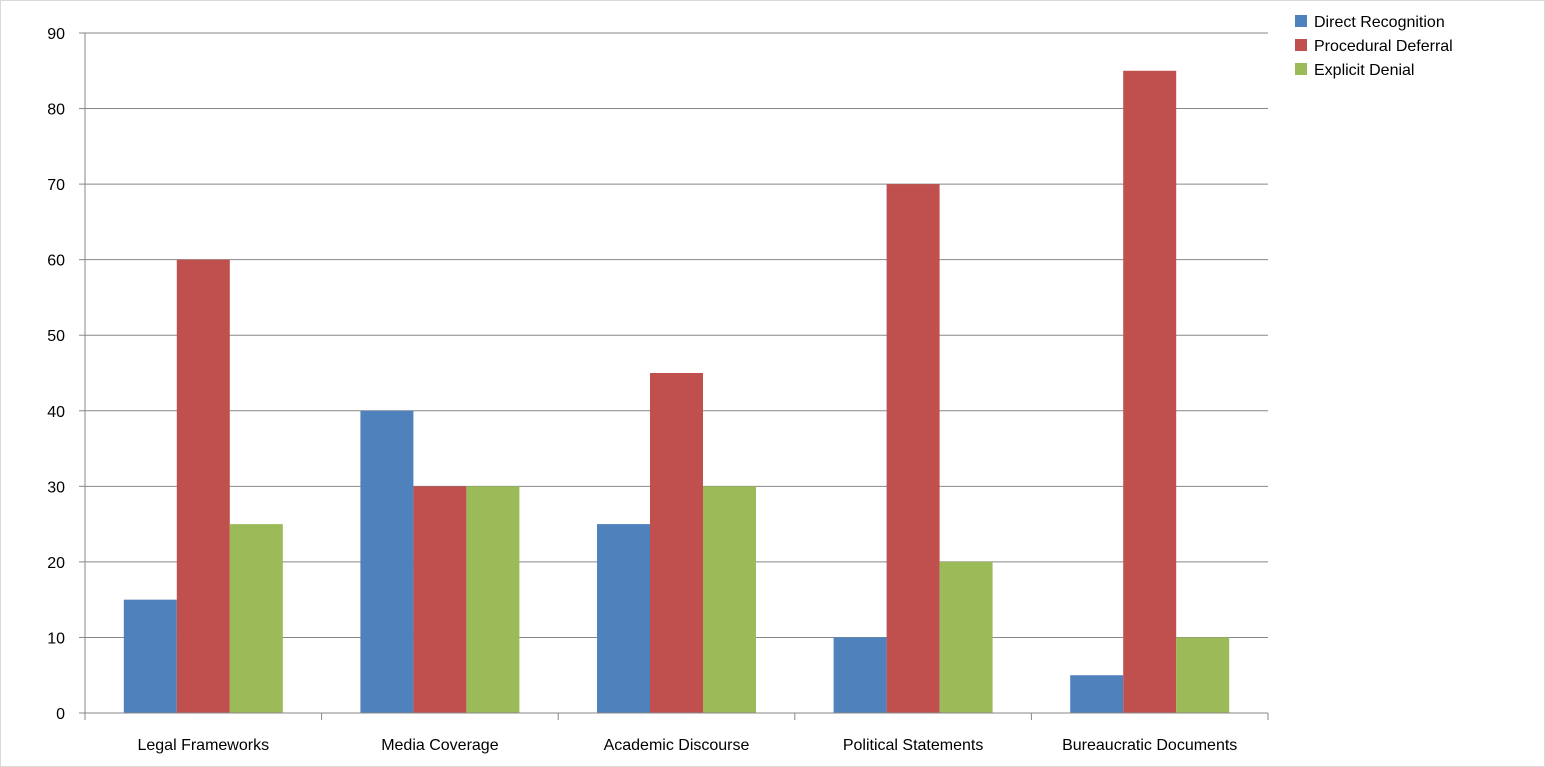 This screenshot has height=767, width=1545. I want to click on y-tick-label: 0, so click(60, 714).